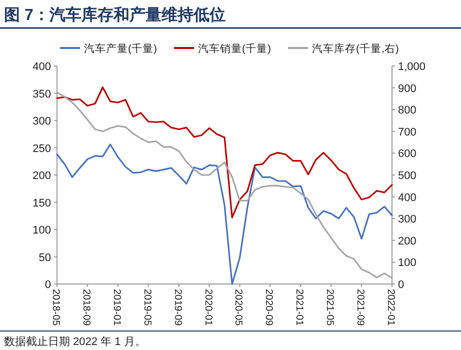 Image resolution: width=461 pixels, height=350 pixels. What do you see at coordinates (355, 48) in the screenshot?
I see `legend-label: 汽车库存(千量,右)` at bounding box center [355, 48].